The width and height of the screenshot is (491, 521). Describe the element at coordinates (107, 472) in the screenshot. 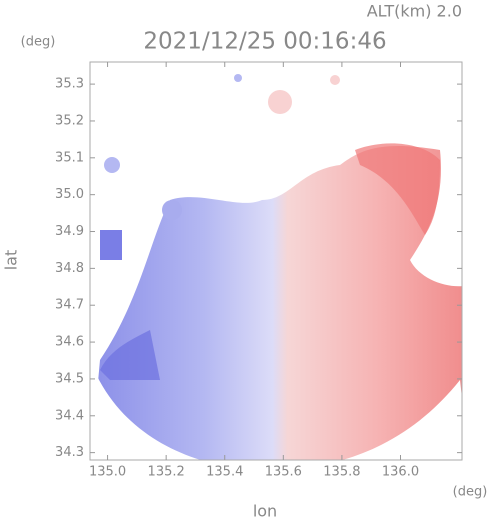

I see `x-tick-label: 135.0` at that location.